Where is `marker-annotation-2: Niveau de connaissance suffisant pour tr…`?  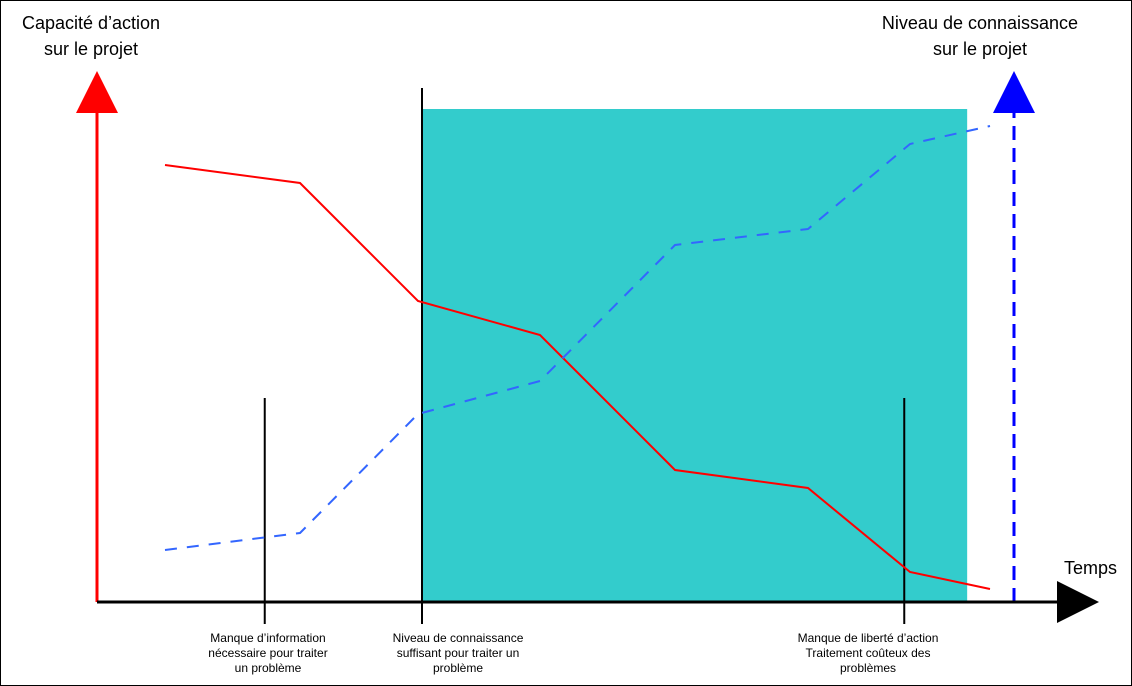
marker-annotation-2: Niveau de connaissance suffisant pour tr… is located at coordinates (458, 653).